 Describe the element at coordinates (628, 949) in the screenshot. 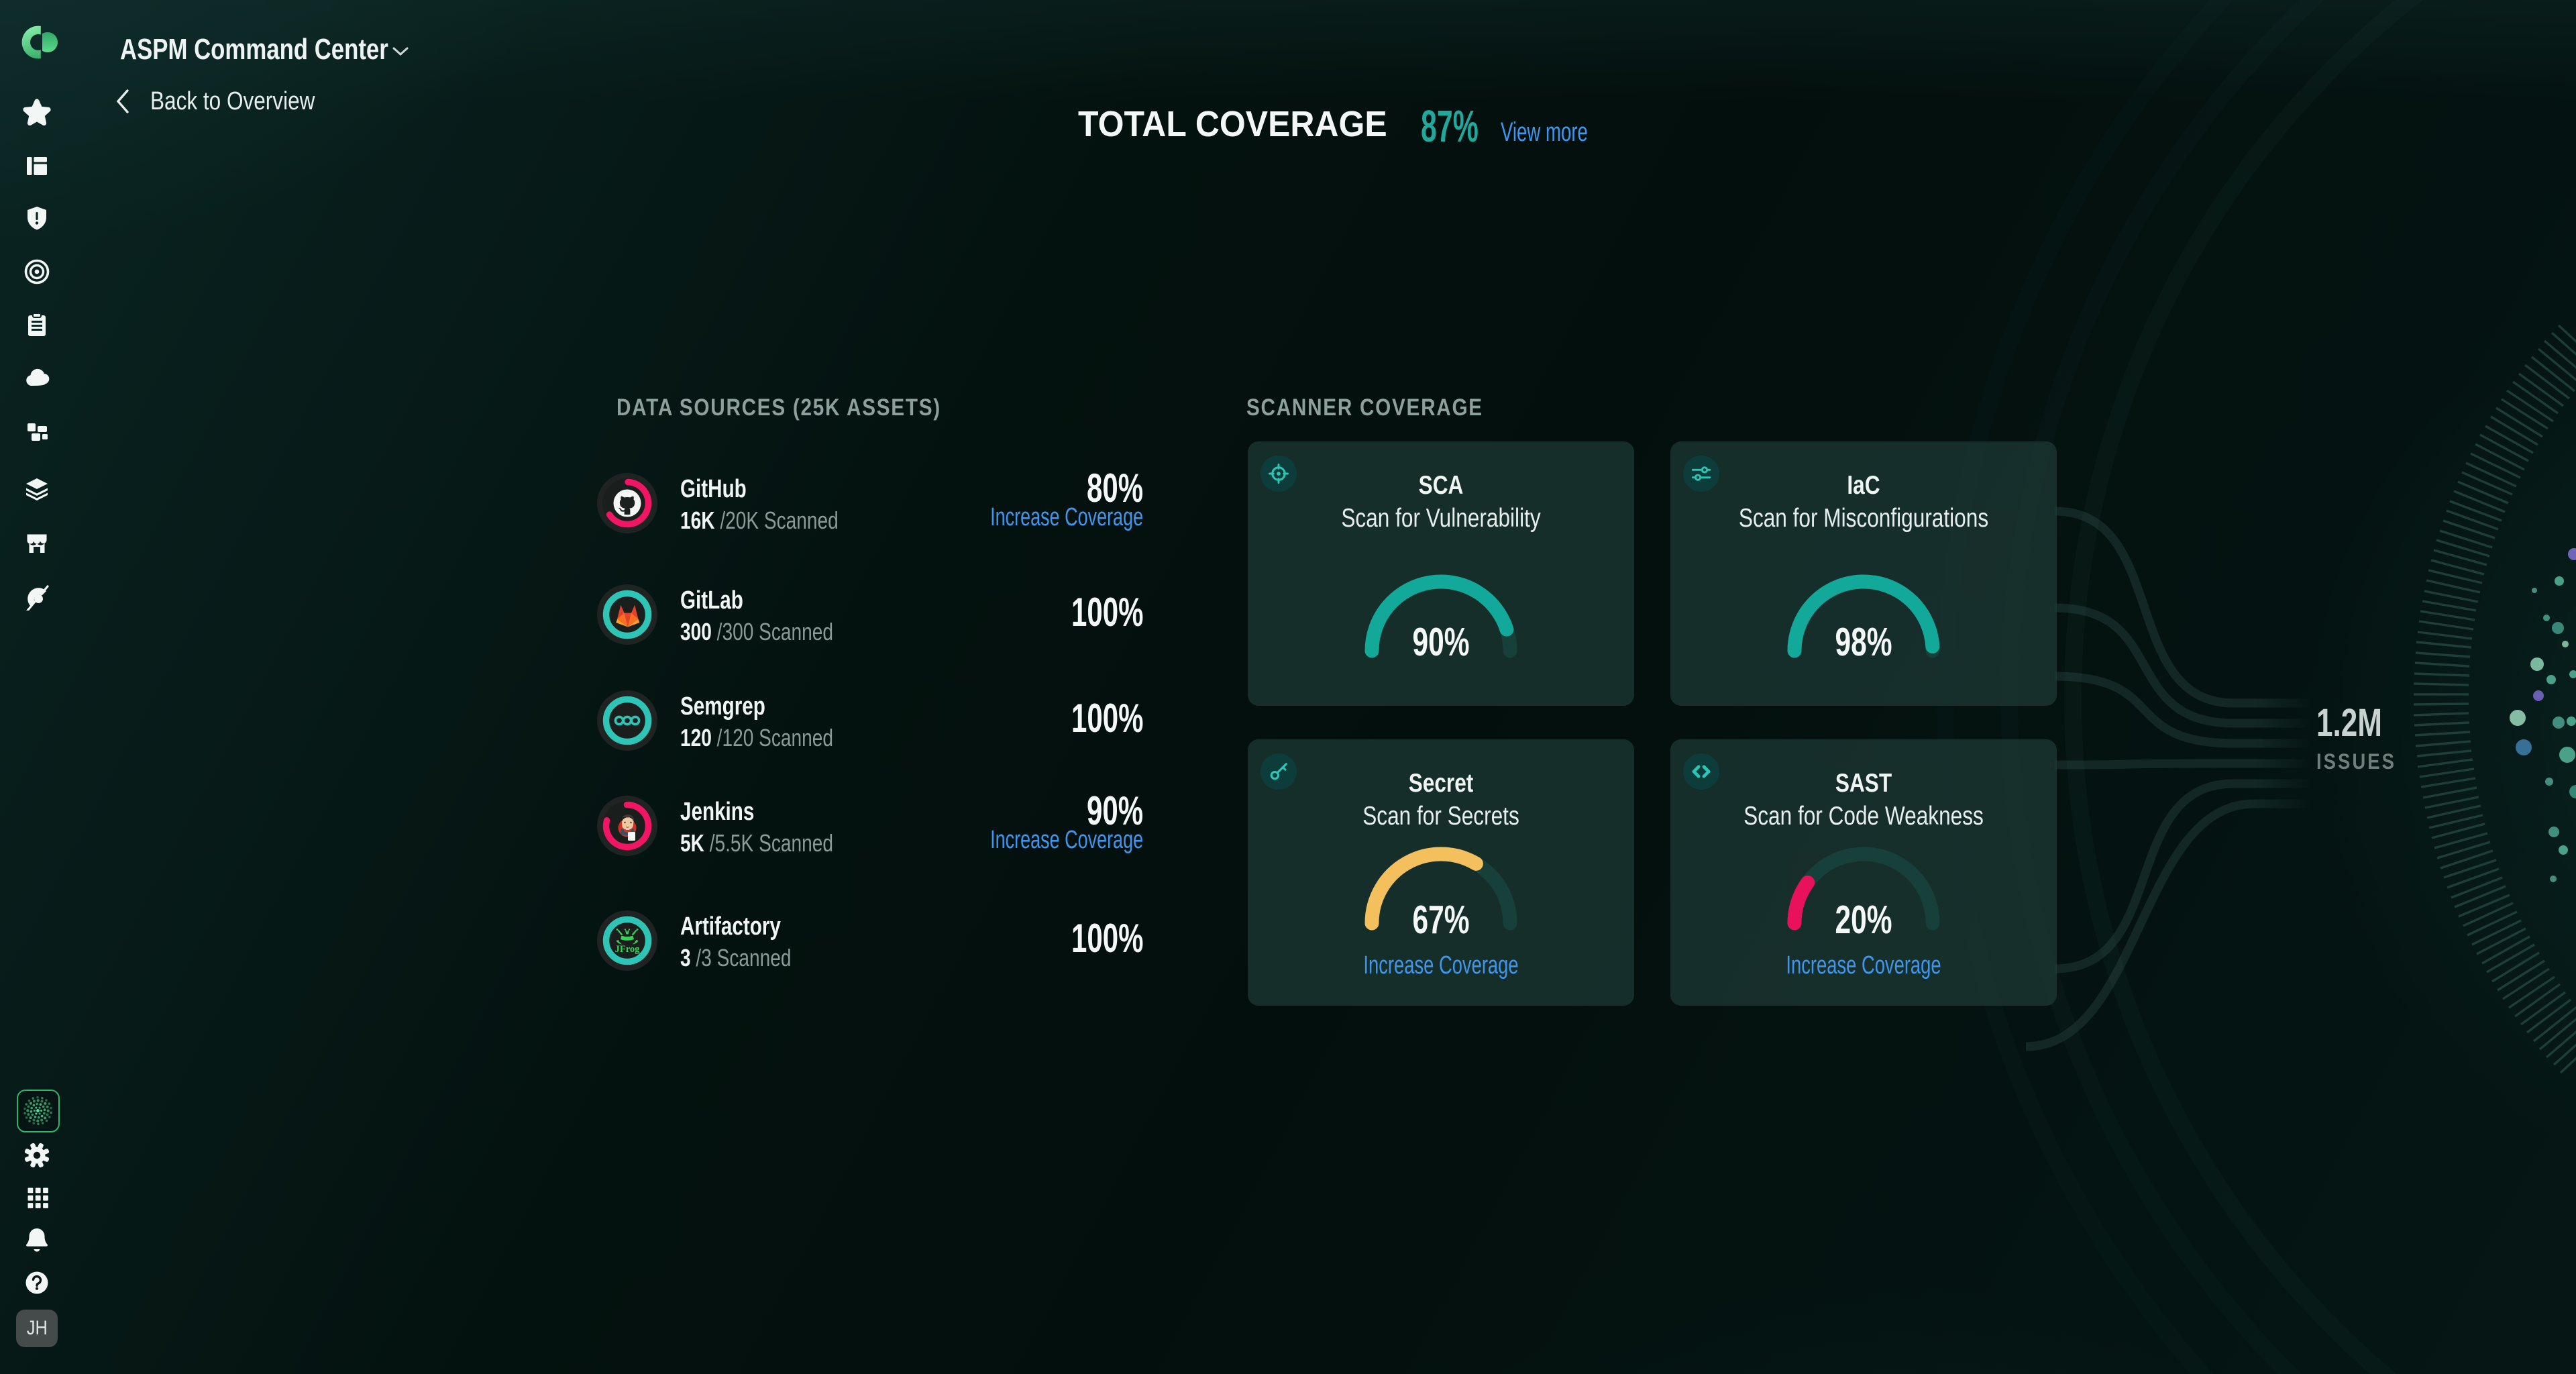

I see `svg-text: JFrog` at that location.